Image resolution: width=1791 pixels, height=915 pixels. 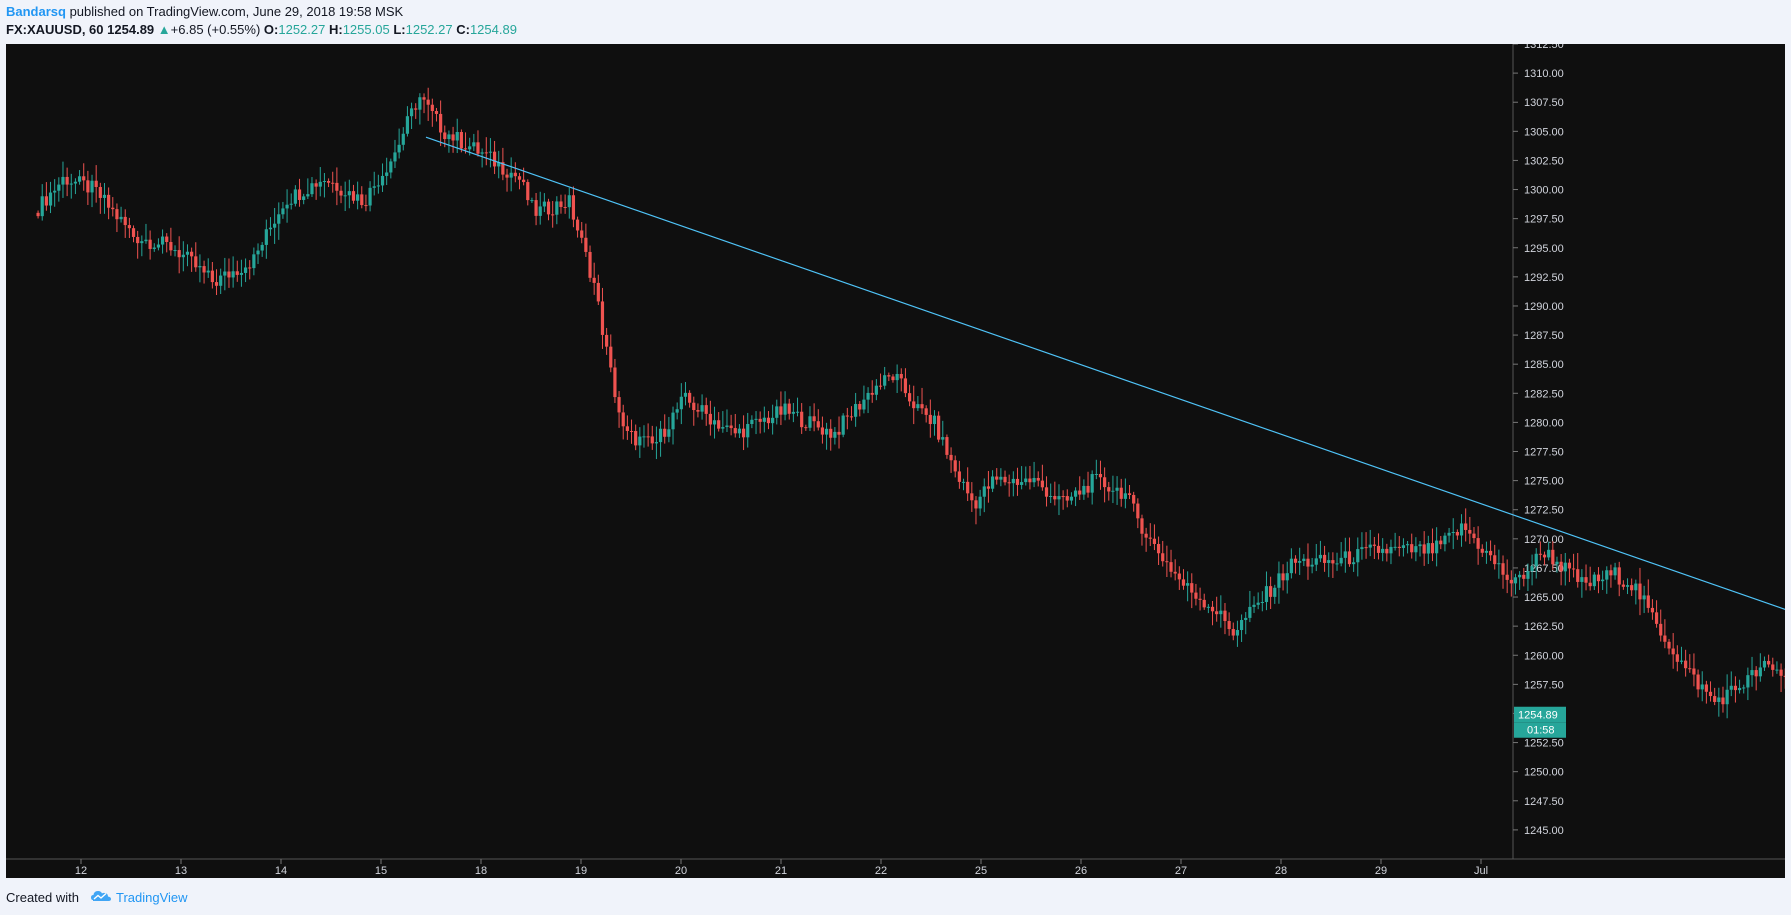 What do you see at coordinates (1181, 871) in the screenshot?
I see `x-tick-label: 27` at bounding box center [1181, 871].